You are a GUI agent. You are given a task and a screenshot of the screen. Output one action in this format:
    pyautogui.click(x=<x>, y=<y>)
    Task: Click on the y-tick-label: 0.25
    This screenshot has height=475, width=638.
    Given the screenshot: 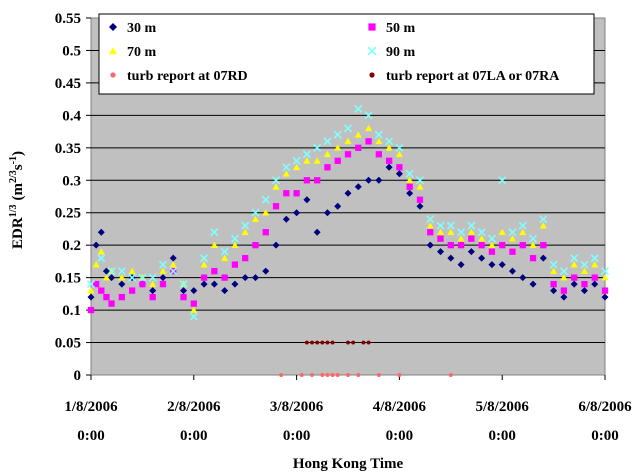 What is the action you would take?
    pyautogui.click(x=68, y=214)
    